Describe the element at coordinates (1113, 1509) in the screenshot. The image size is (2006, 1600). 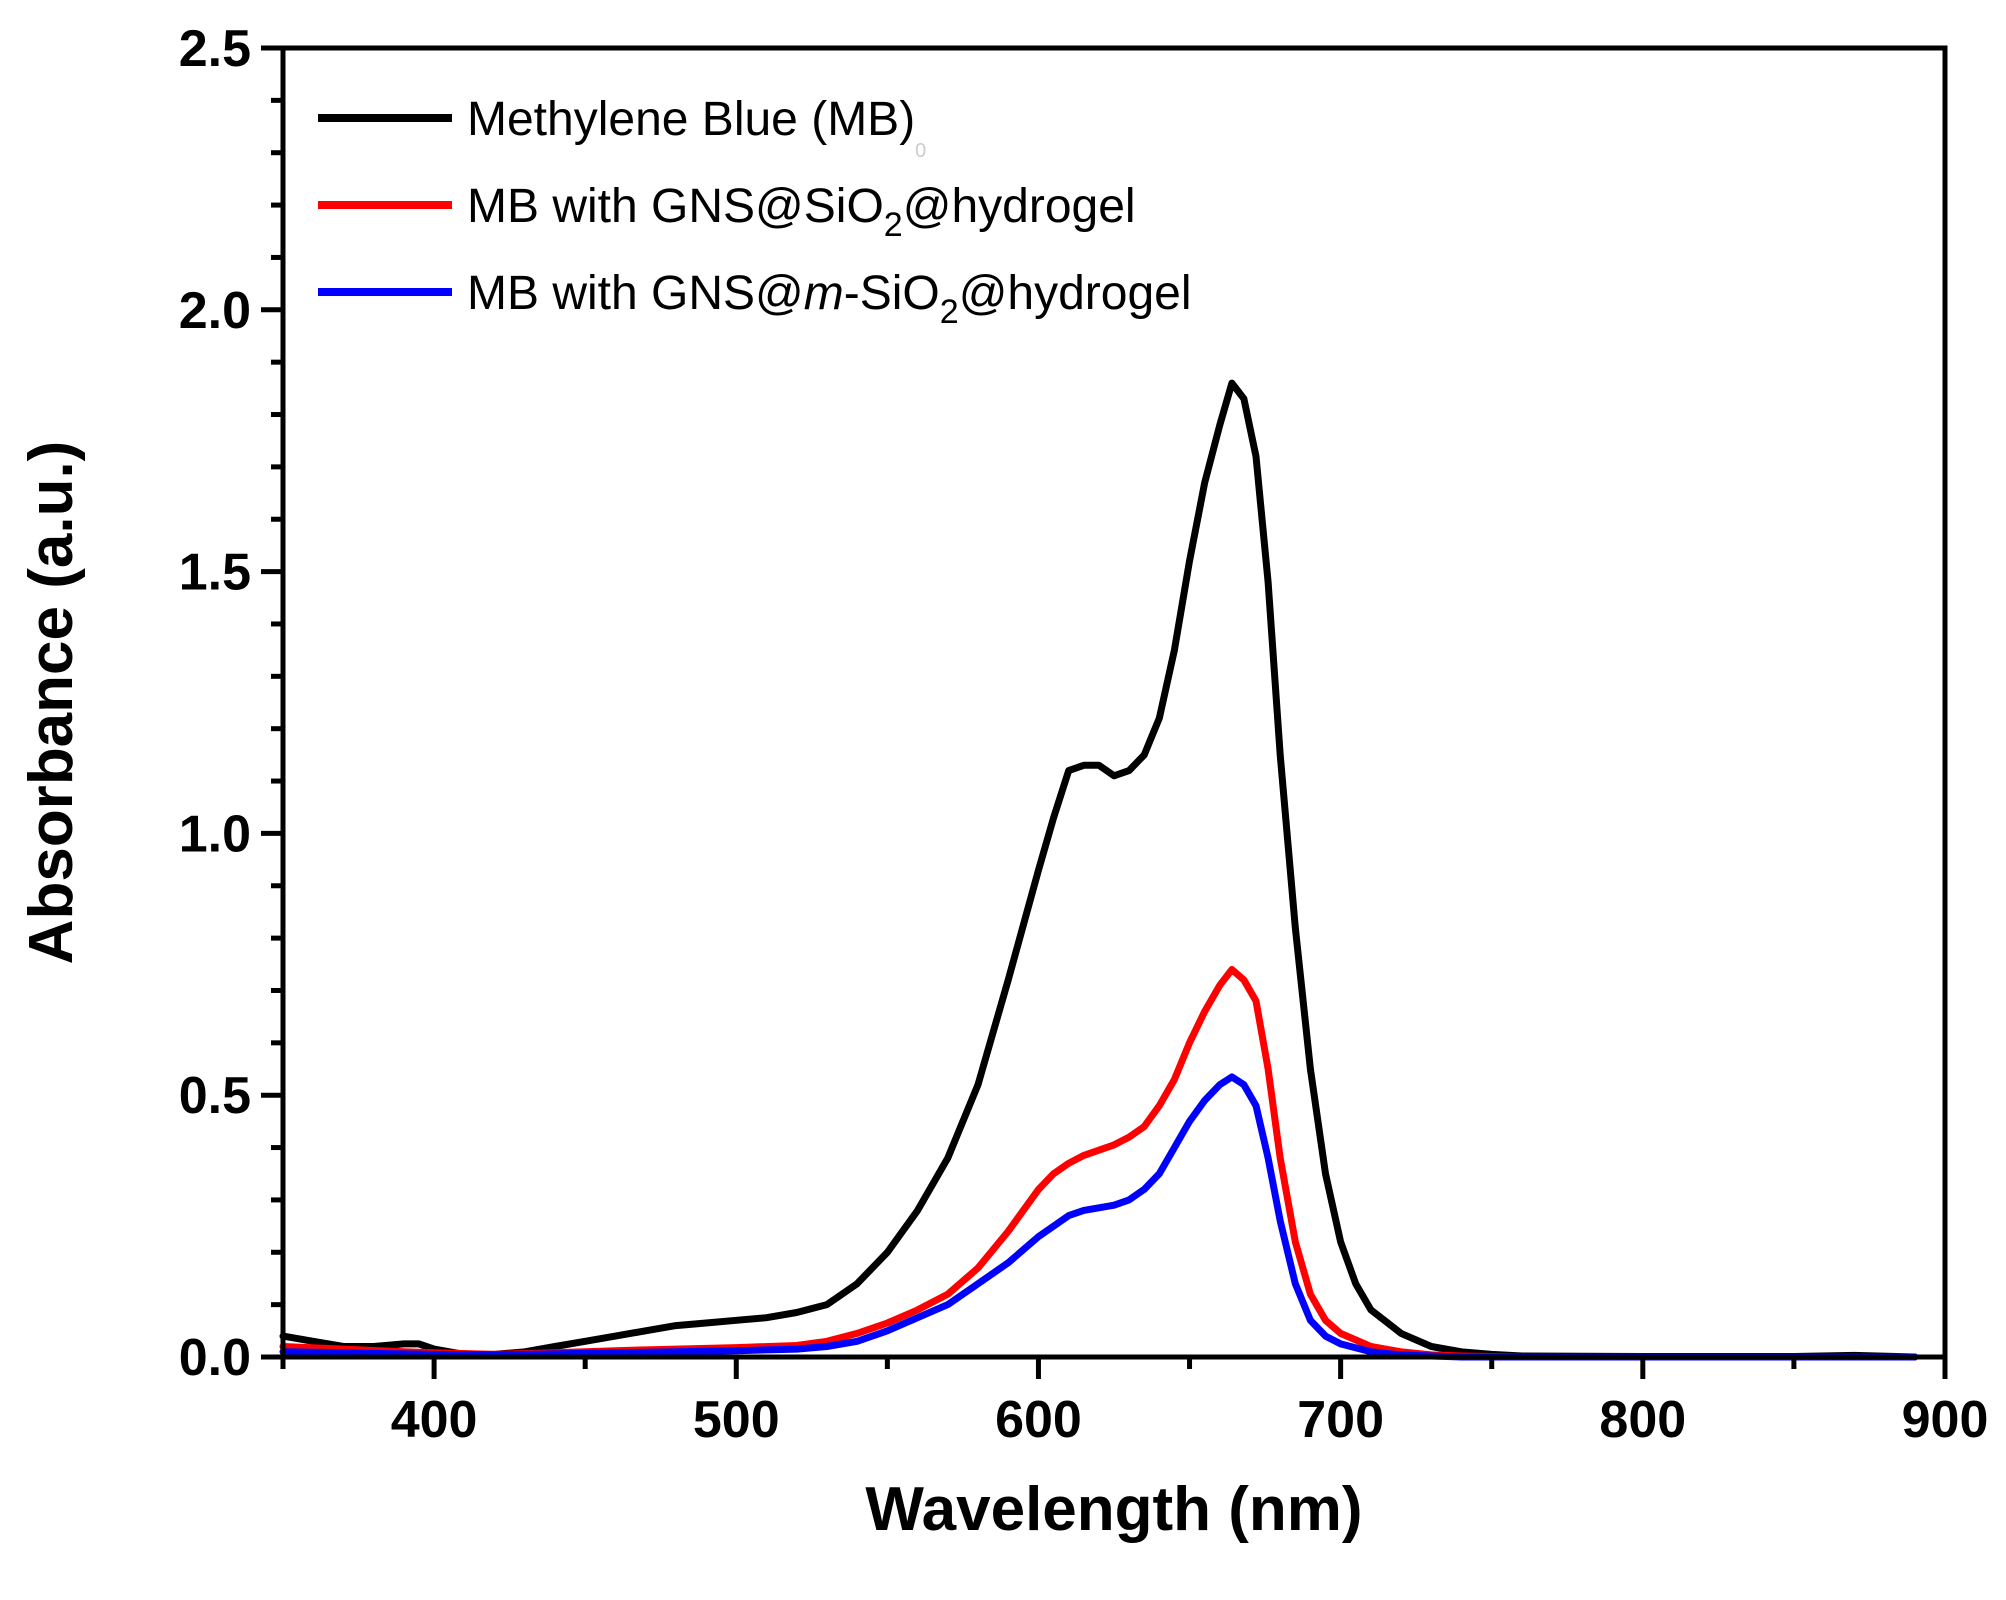
I see `x-axis-label: Wavelength (nm)` at that location.